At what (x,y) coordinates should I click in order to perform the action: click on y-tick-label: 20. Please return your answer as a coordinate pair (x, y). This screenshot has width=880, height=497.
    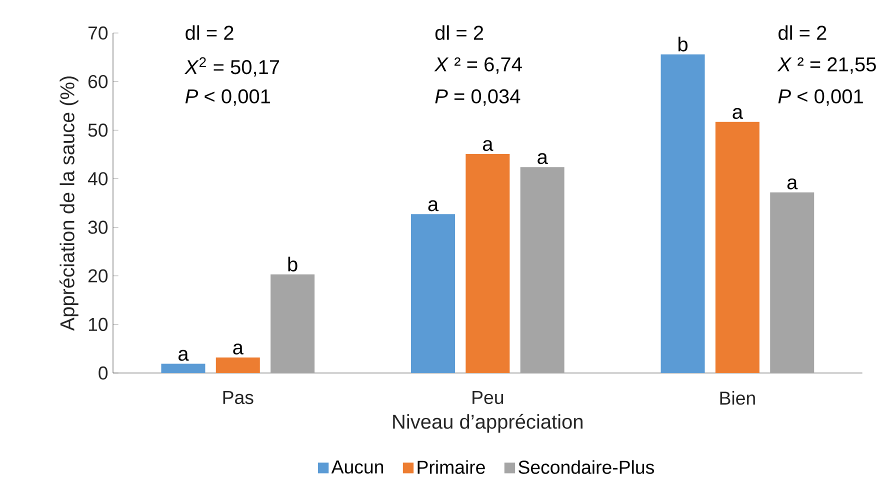
    Looking at the image, I should click on (98, 275).